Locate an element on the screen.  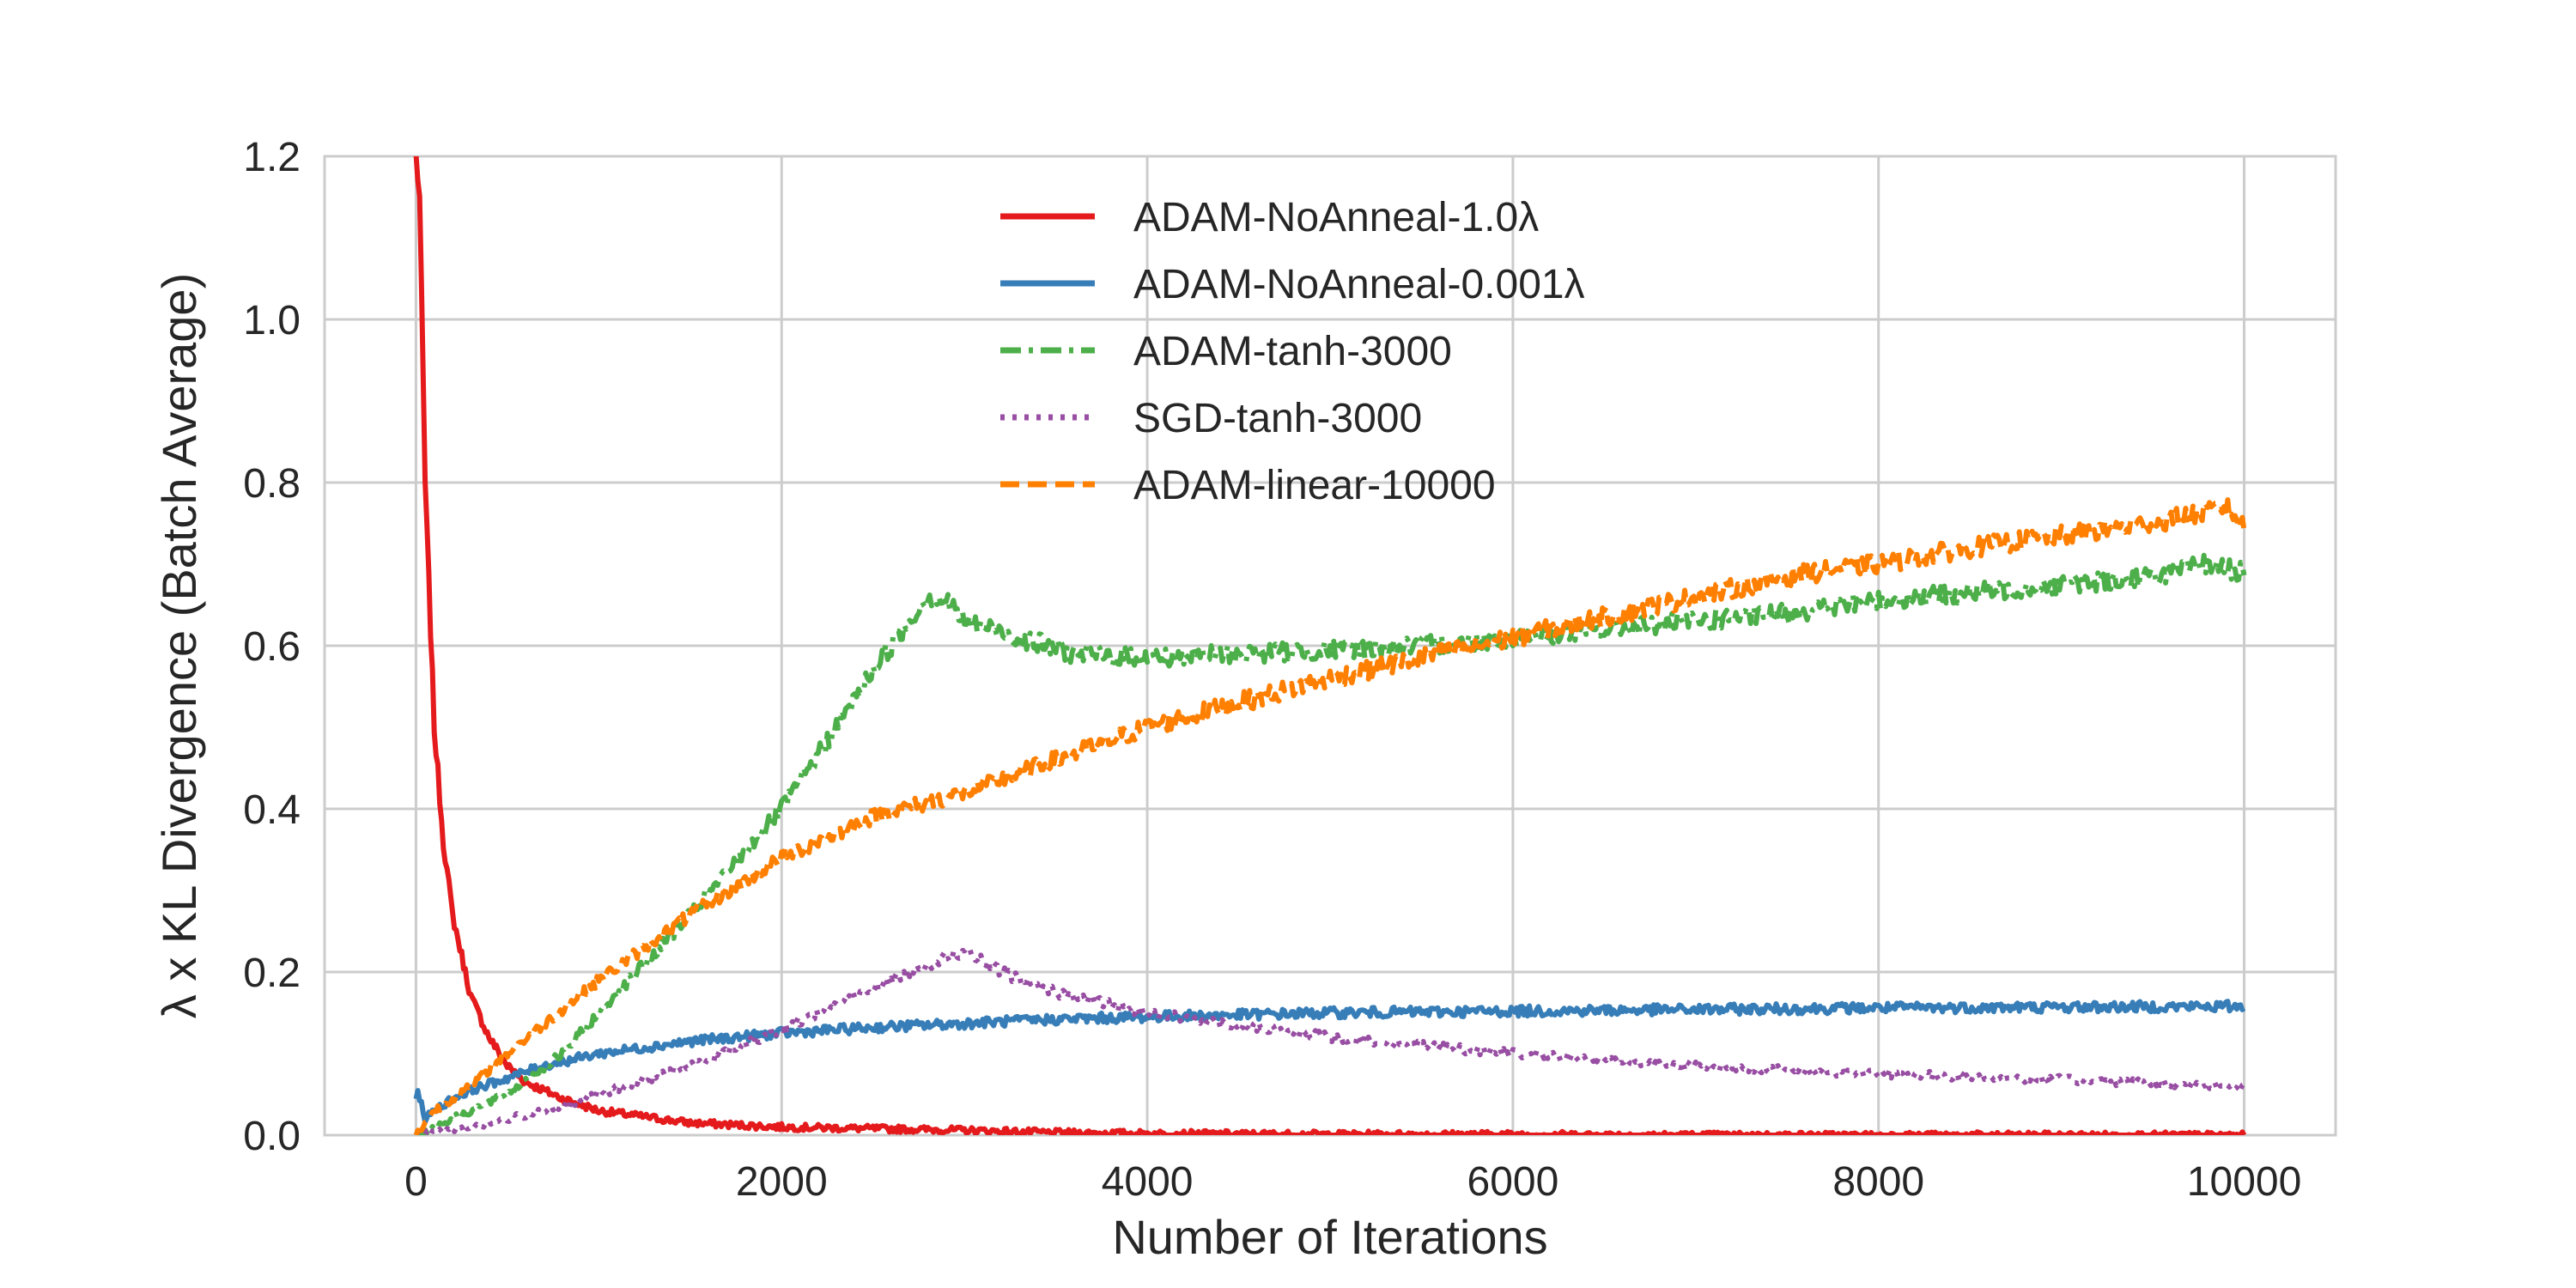
legend-label: ADAM-linear-10000 is located at coordinates (1314, 486).